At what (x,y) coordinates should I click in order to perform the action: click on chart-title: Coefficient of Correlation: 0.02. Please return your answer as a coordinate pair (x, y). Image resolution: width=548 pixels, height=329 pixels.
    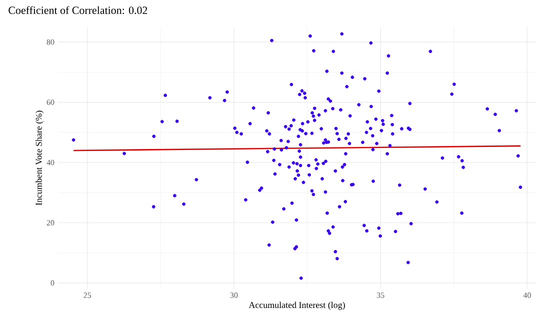
    Looking at the image, I should click on (78, 10).